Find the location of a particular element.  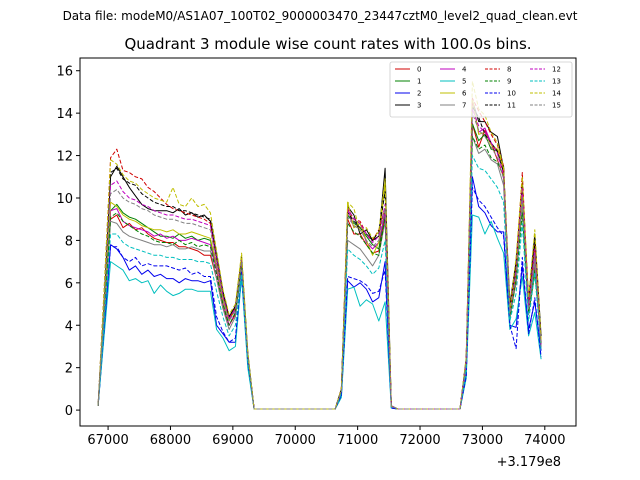

legend-label-8: 8 is located at coordinates (509, 70).